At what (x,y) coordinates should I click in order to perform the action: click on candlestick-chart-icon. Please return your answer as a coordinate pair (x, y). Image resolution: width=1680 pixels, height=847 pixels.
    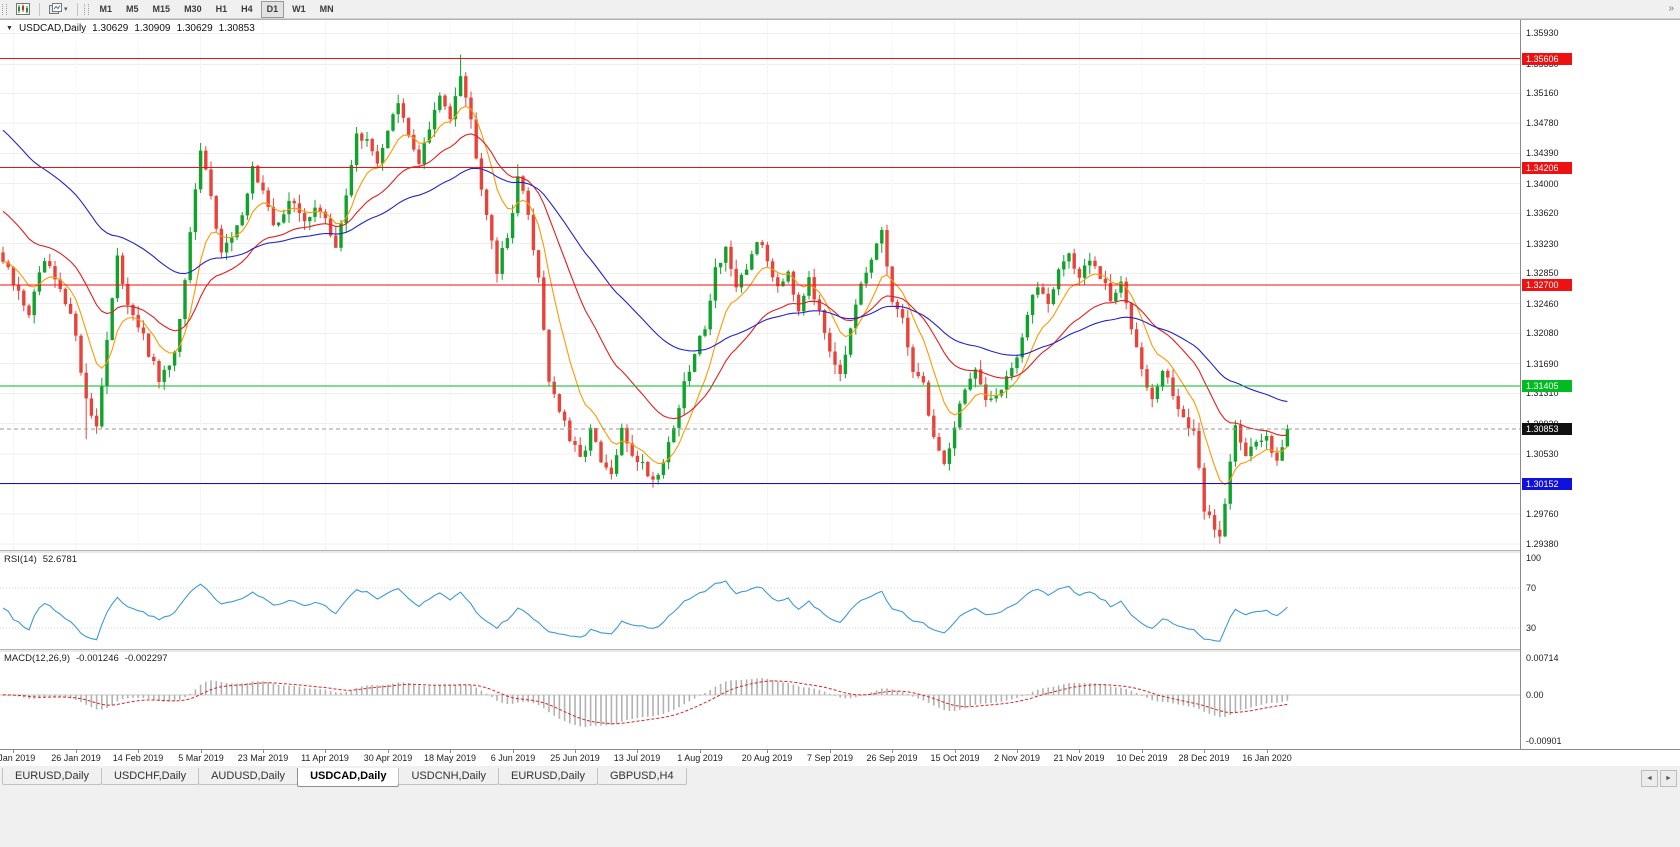
    Looking at the image, I should click on (23, 9).